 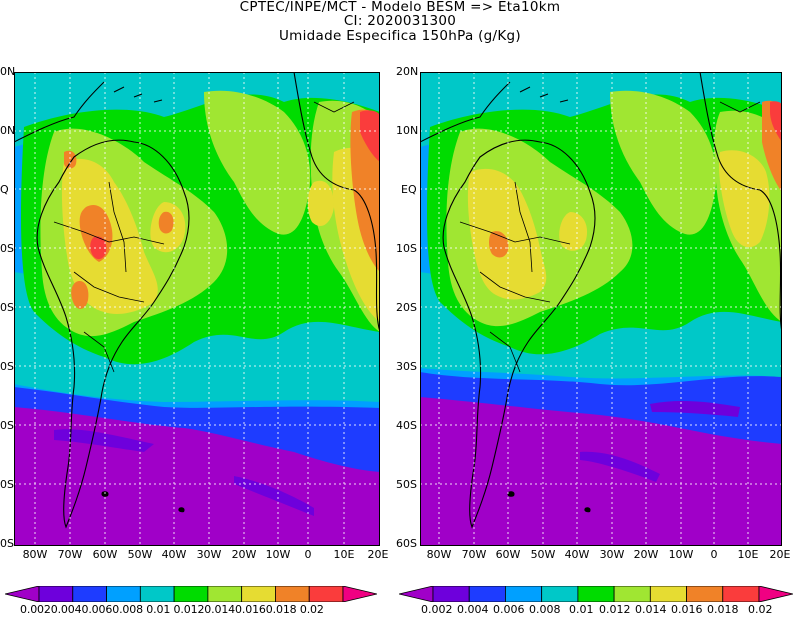 What do you see at coordinates (545, 609) in the screenshot?
I see `right-colorbar-label: 0.008` at bounding box center [545, 609].